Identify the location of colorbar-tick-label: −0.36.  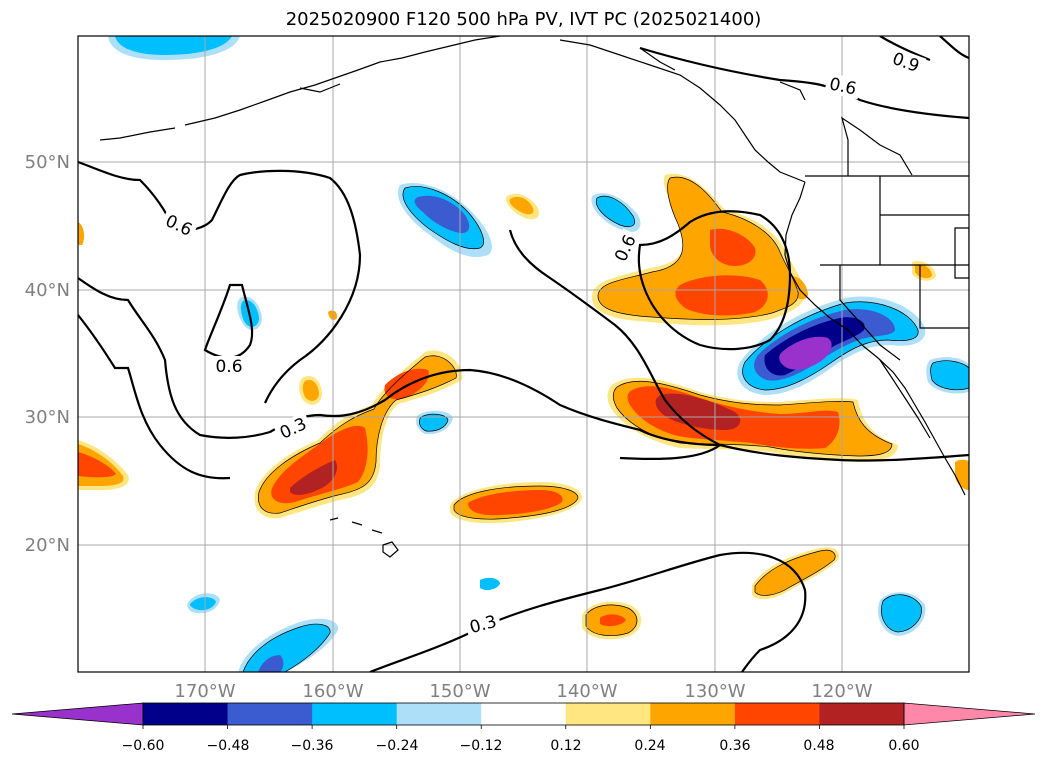
(312, 746).